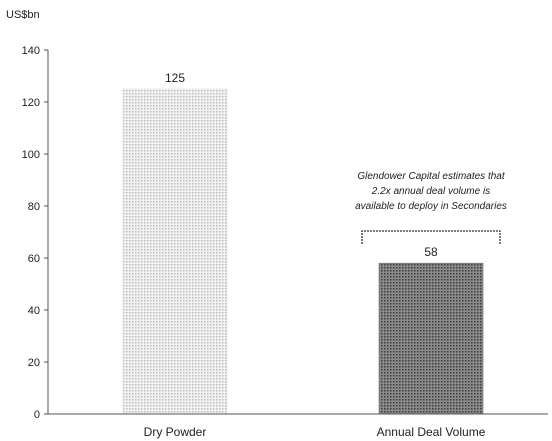 This screenshot has height=441, width=552. What do you see at coordinates (35, 233) in the screenshot?
I see `y-axis-ticks: 0 20 40 60 80 100 120 140` at bounding box center [35, 233].